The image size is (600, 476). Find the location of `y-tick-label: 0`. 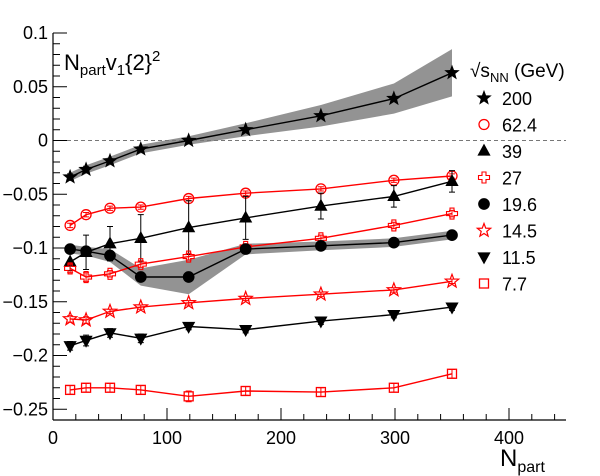

y-tick-label: 0 is located at coordinates (43, 141).